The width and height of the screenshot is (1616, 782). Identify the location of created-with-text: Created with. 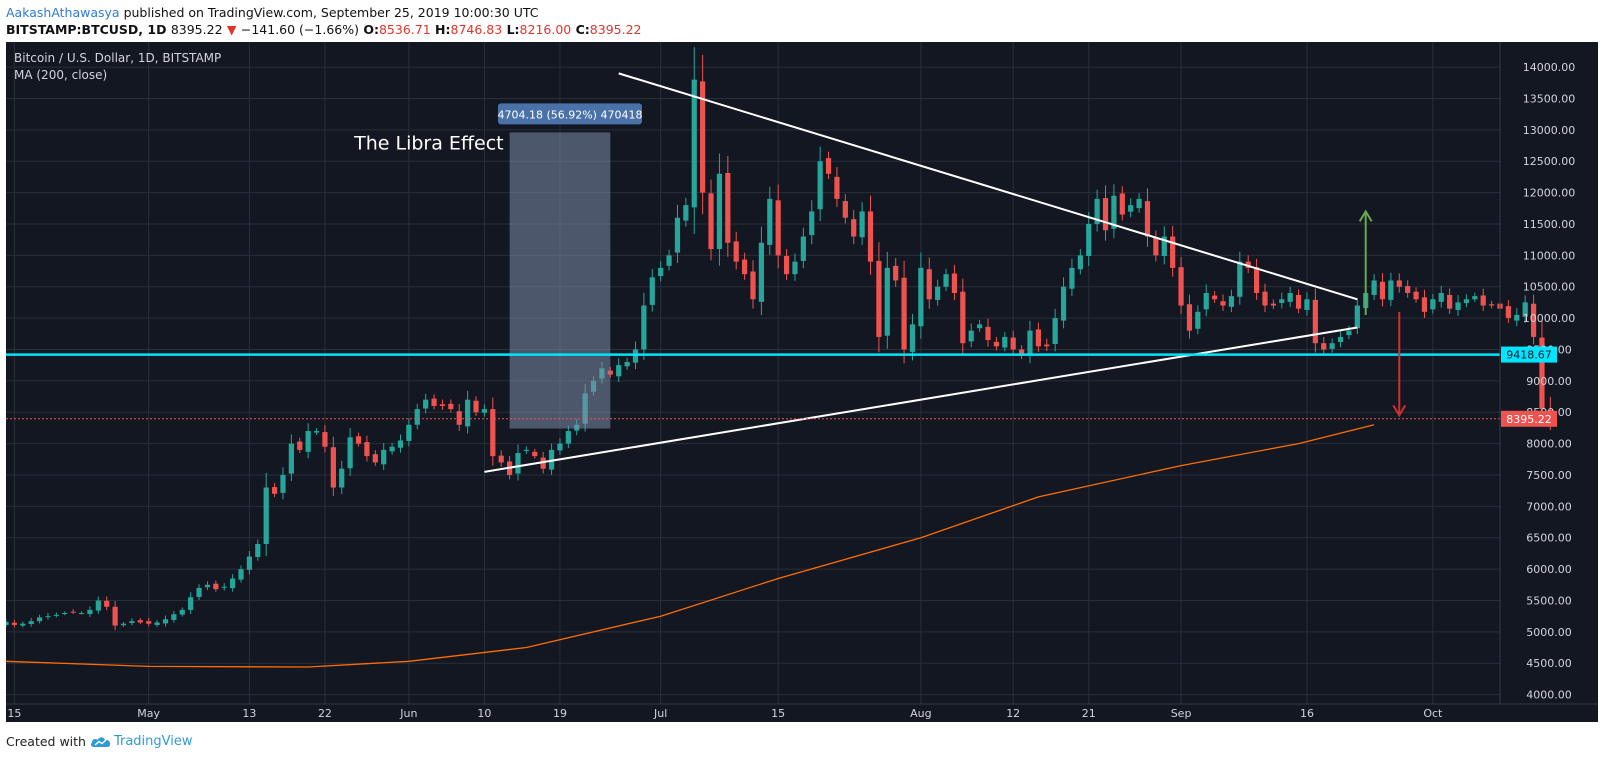
(46, 741).